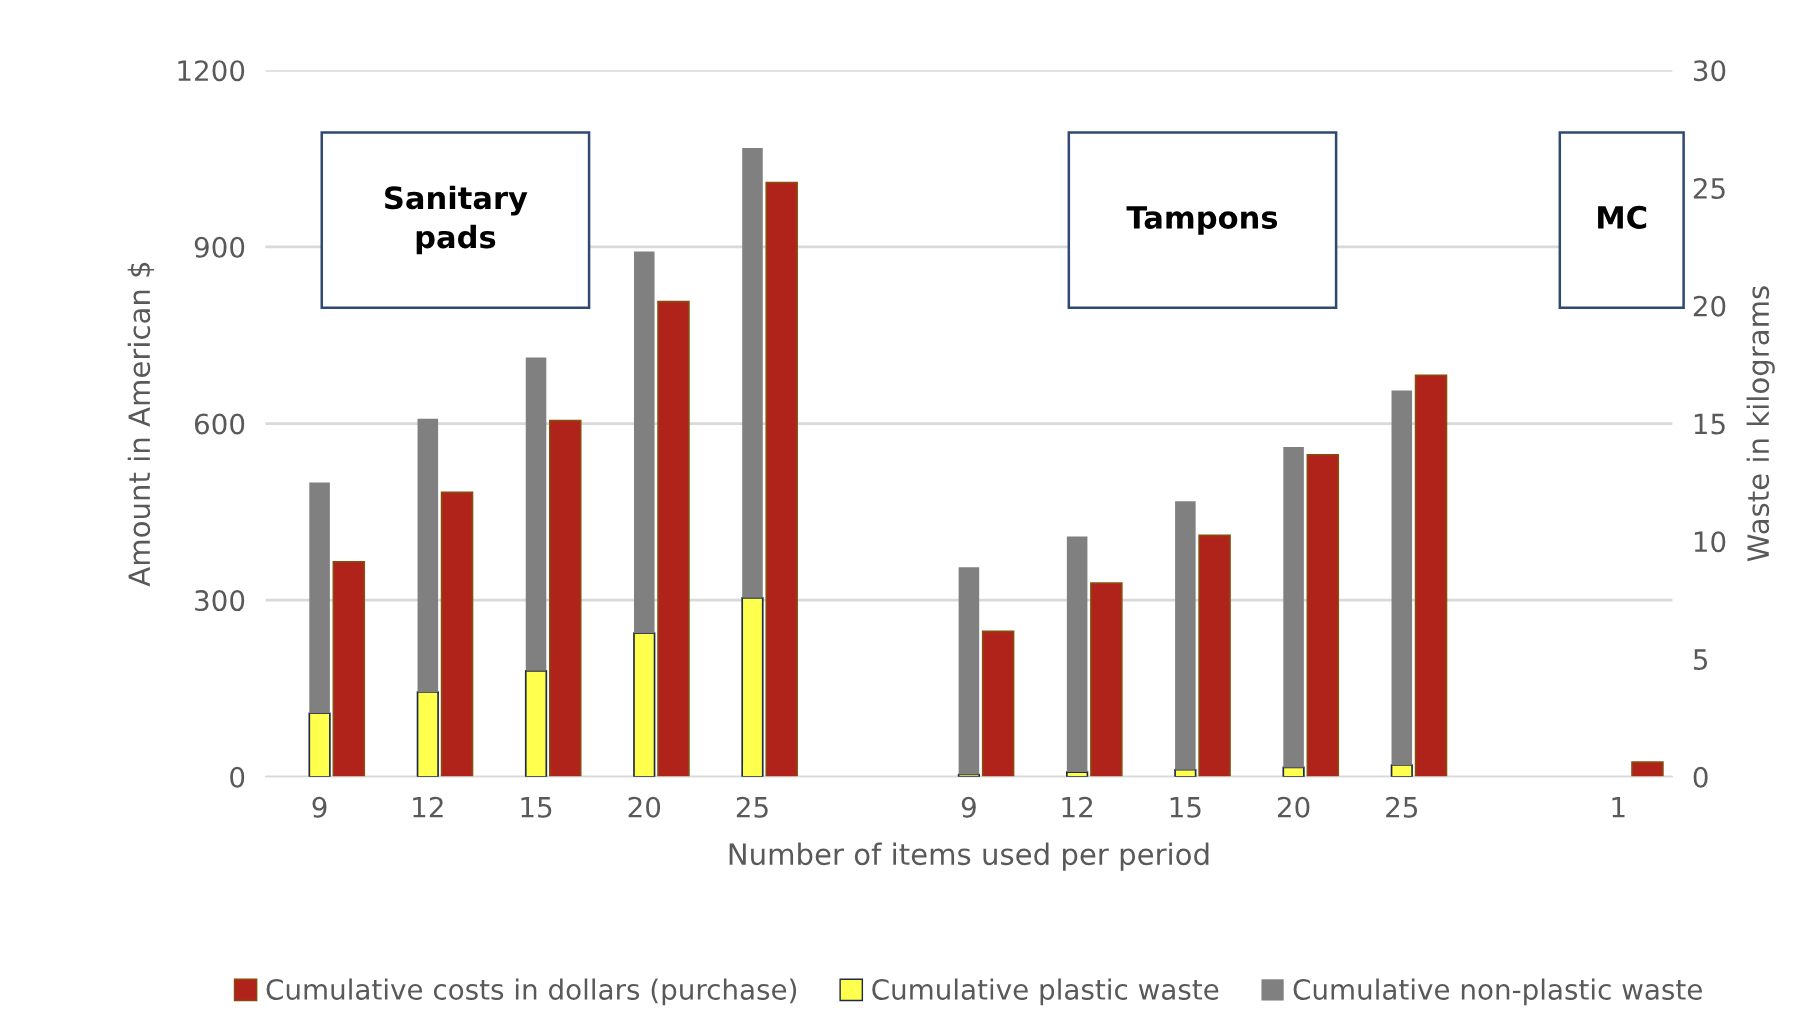  I want to click on y-tick-label: 900, so click(219, 247).